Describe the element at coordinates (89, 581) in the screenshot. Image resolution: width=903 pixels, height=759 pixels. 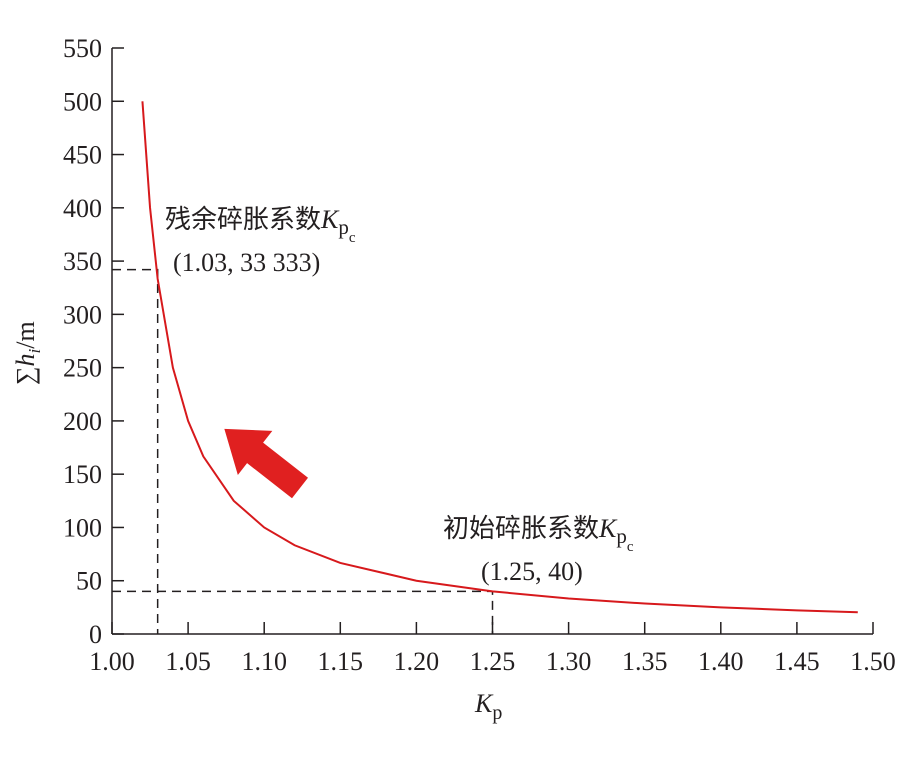
I see `y-tick-label: 50` at that location.